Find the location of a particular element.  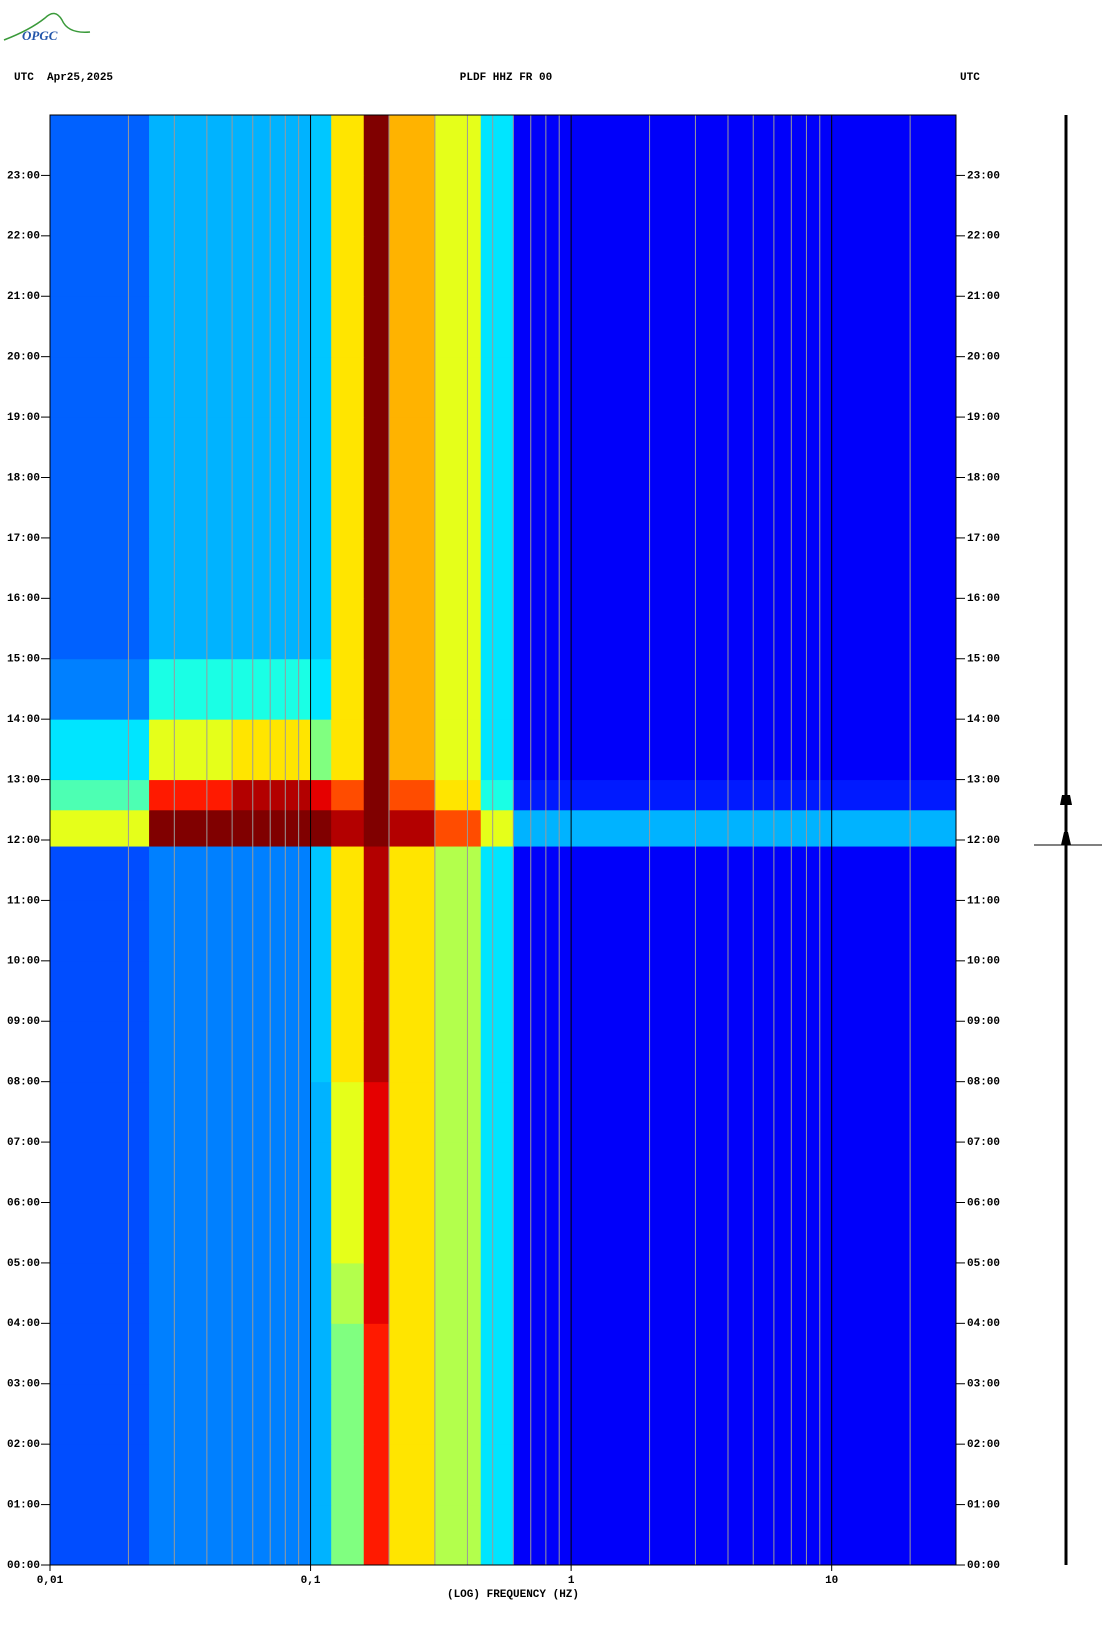

y-tick-label-left: 11:00 is located at coordinates (23, 901).